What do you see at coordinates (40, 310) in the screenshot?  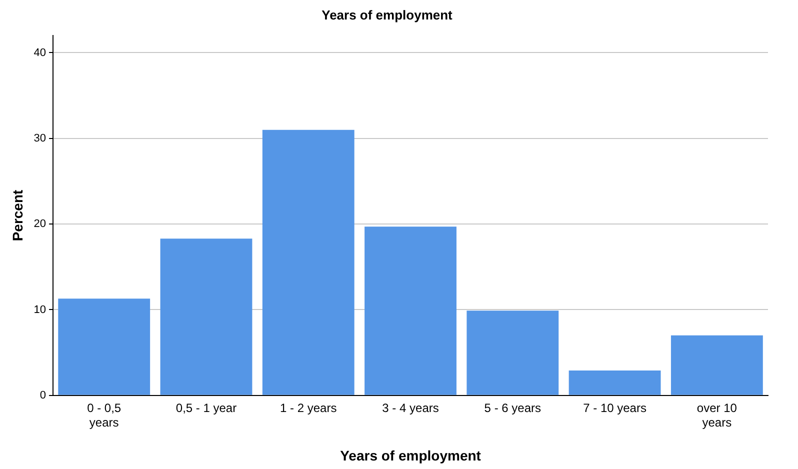 I see `y-tick-label: 10` at bounding box center [40, 310].